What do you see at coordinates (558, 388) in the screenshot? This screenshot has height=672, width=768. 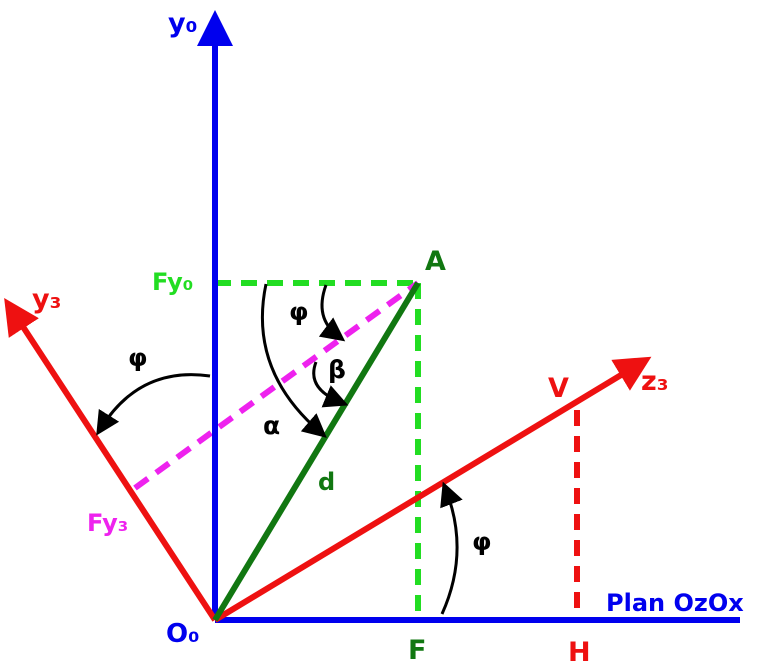 I see `point-V-label: V` at bounding box center [558, 388].